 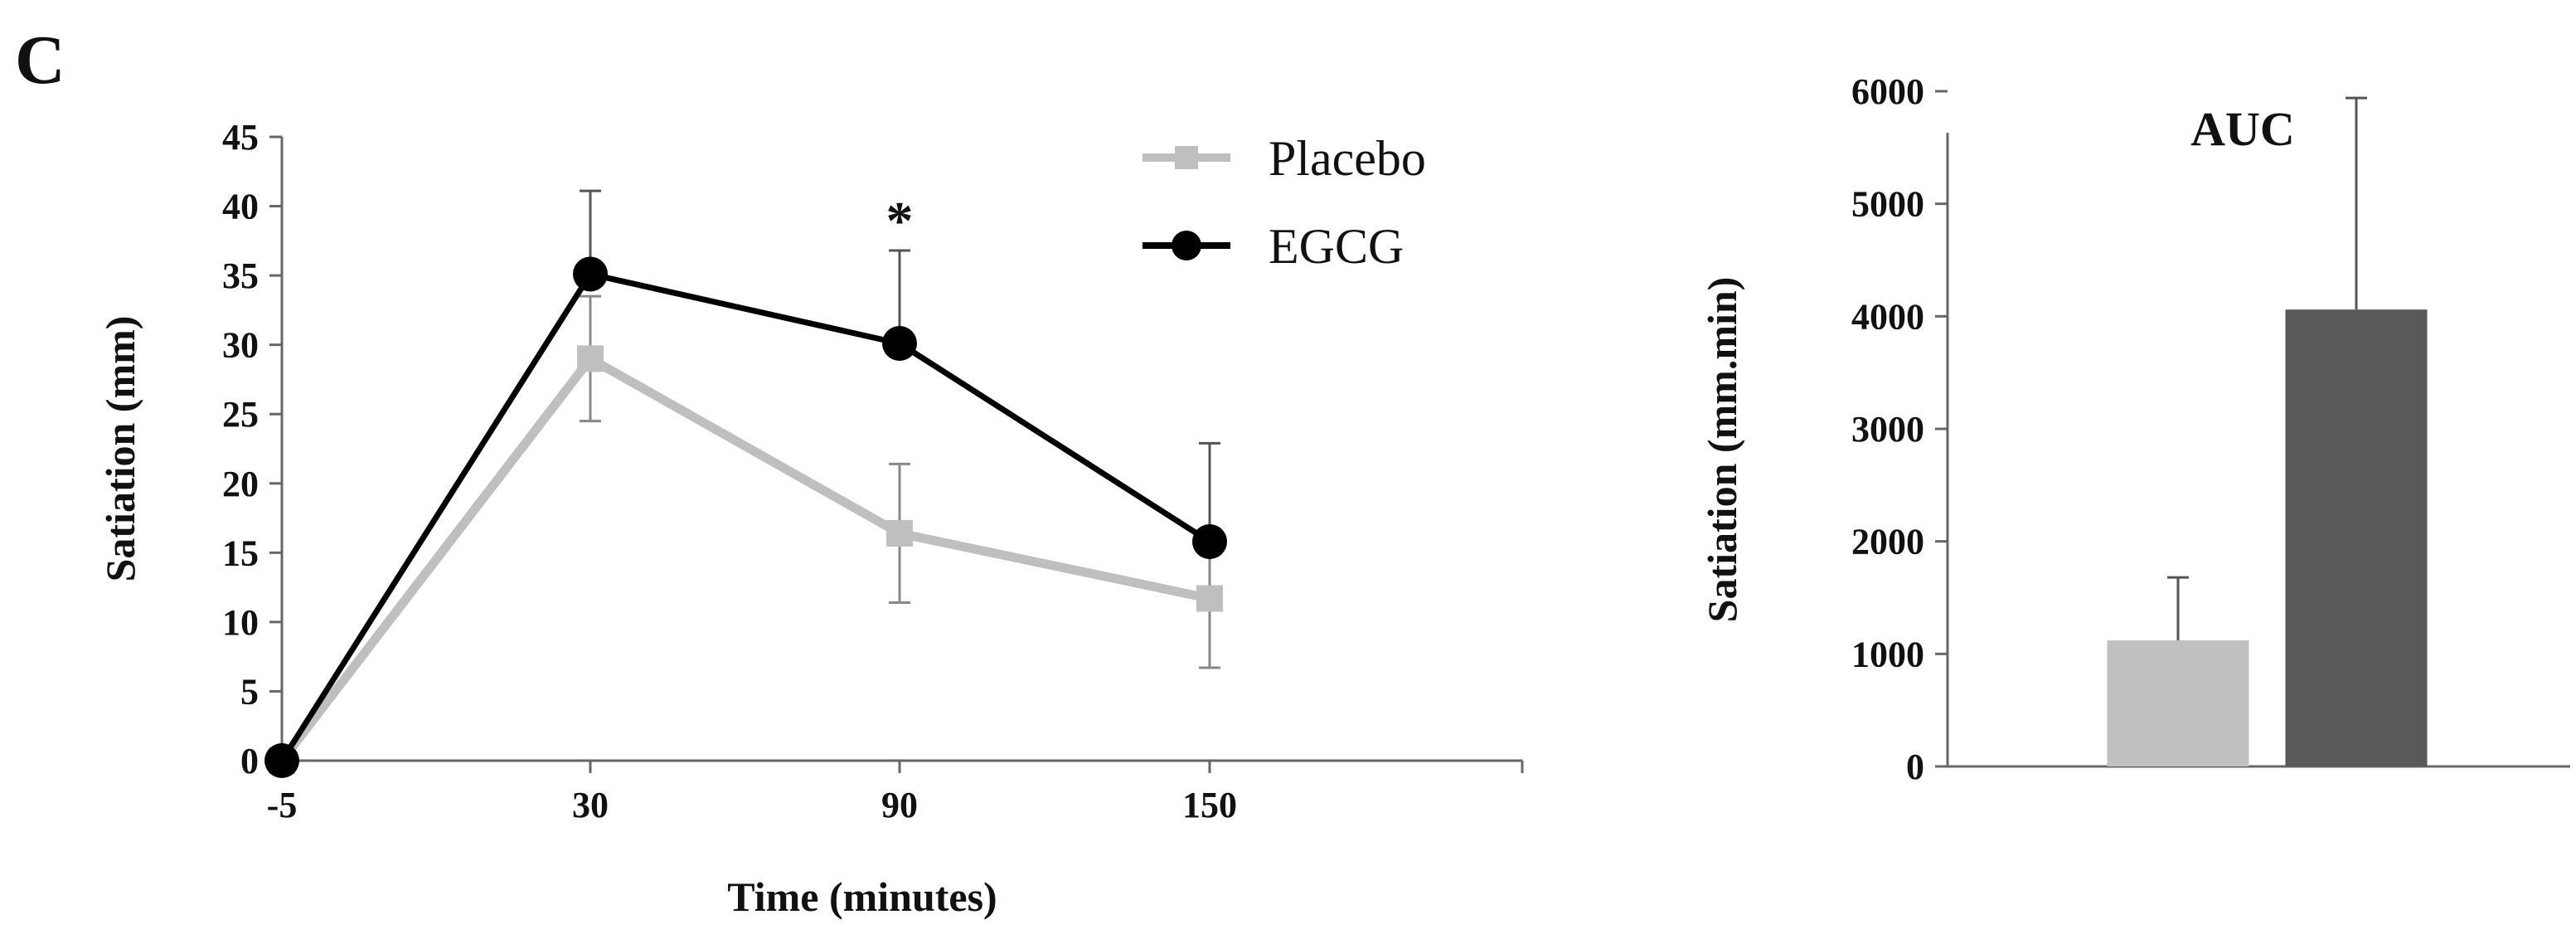 What do you see at coordinates (1887, 91) in the screenshot?
I see `bar-chart-y-tick-label: 6000` at bounding box center [1887, 91].